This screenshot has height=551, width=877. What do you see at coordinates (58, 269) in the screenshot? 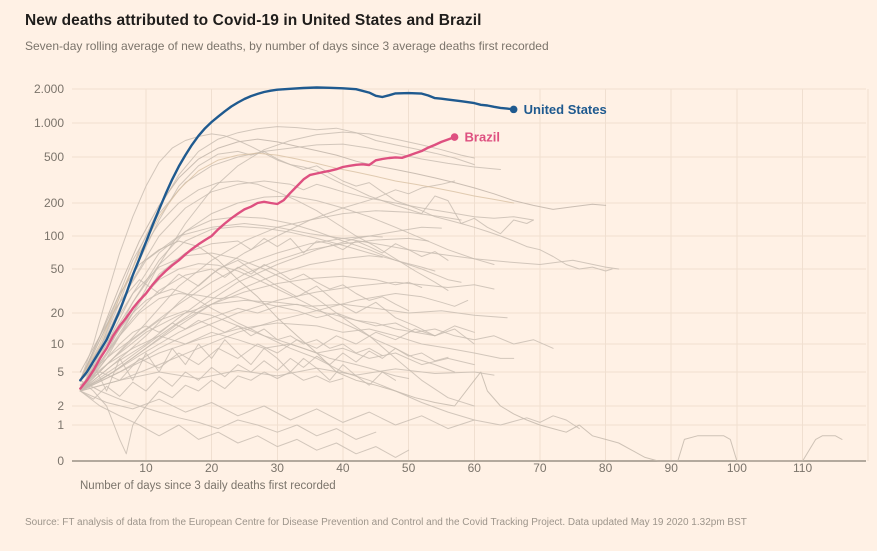
I see `y-tick-label: 50` at bounding box center [58, 269].